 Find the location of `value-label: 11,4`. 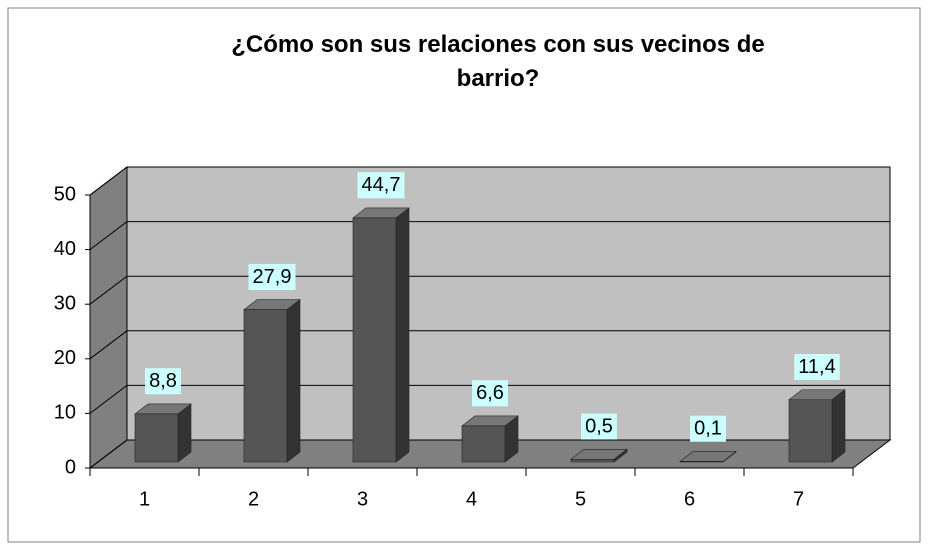

value-label: 11,4 is located at coordinates (816, 367).